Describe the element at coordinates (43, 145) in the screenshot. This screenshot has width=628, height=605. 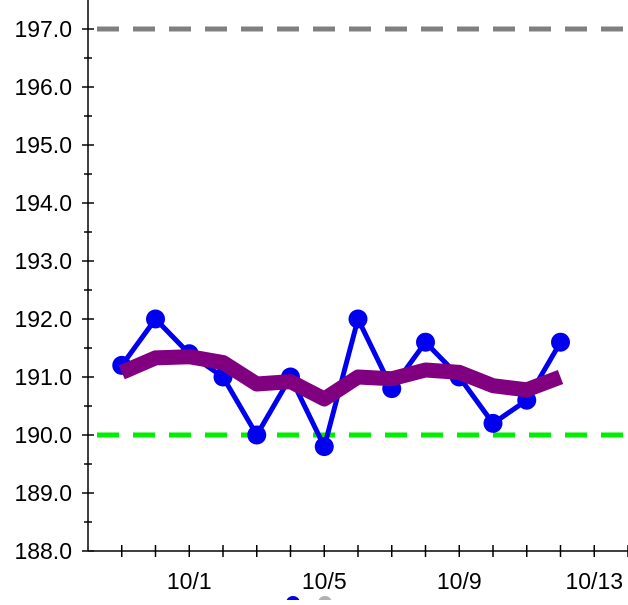
I see `y-tick-label: 195.0` at that location.